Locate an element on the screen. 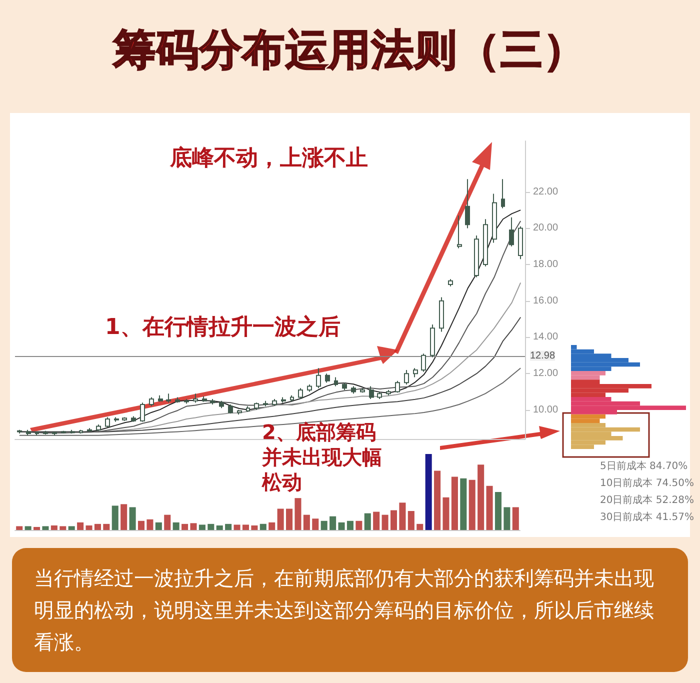  text: 20日前成本 52.28% is located at coordinates (647, 500).